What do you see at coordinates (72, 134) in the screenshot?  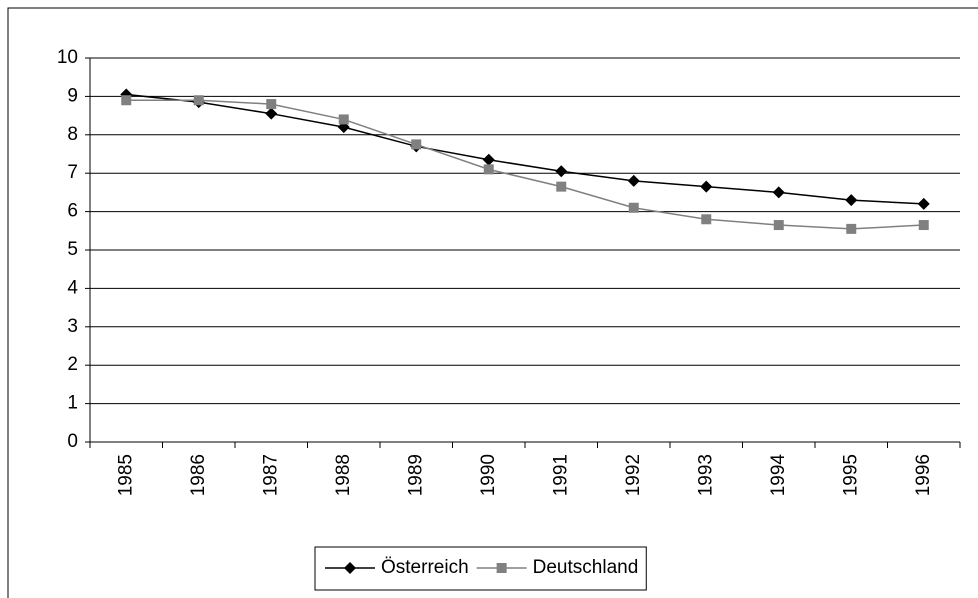 I see `y-tick-label: 8` at bounding box center [72, 134].